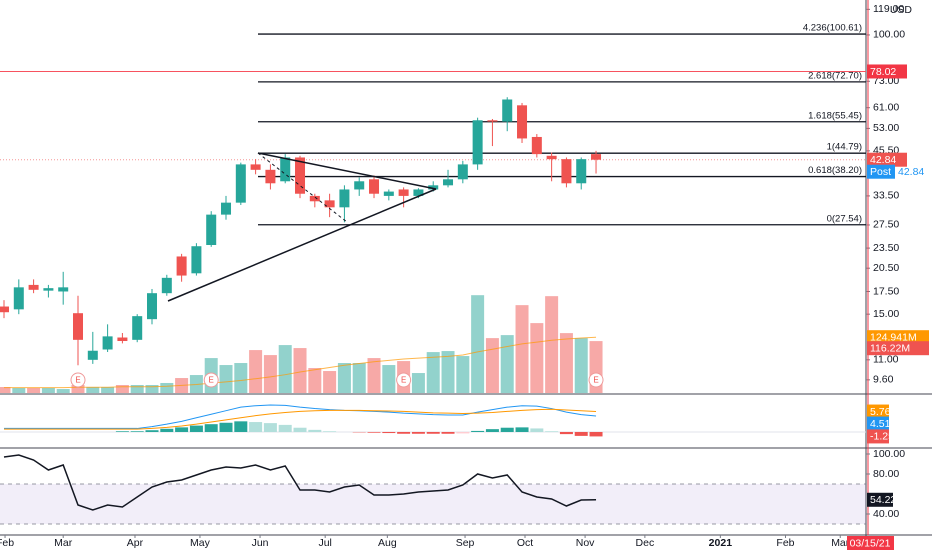  I want to click on macd-tag-label: 4.51, so click(880, 424).